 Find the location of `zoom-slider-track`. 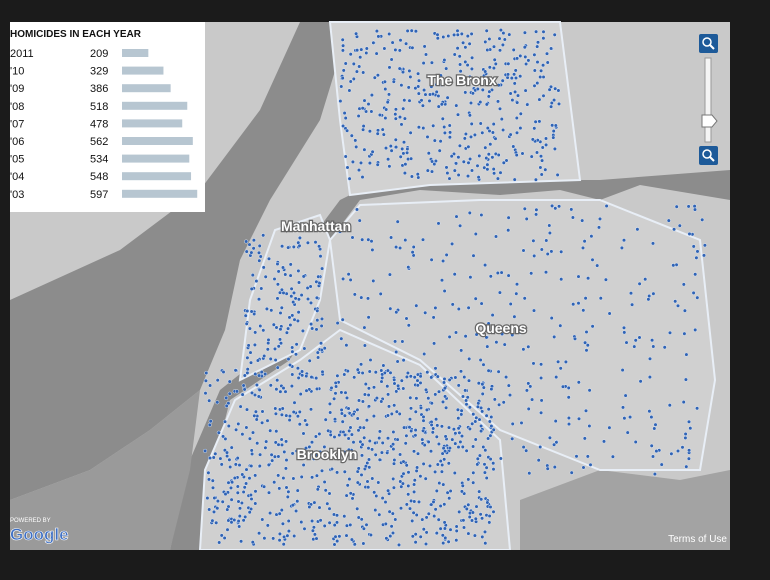

zoom-slider-track is located at coordinates (708, 100).